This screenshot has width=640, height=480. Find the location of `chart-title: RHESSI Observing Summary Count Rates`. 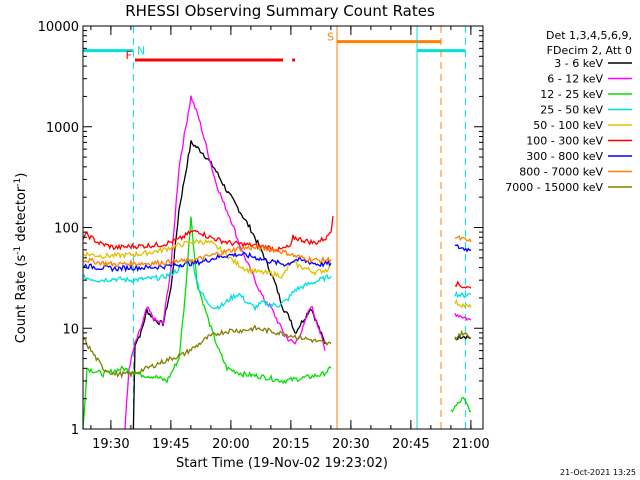

chart-title: RHESSI Observing Summary Count Rates is located at coordinates (280, 11).